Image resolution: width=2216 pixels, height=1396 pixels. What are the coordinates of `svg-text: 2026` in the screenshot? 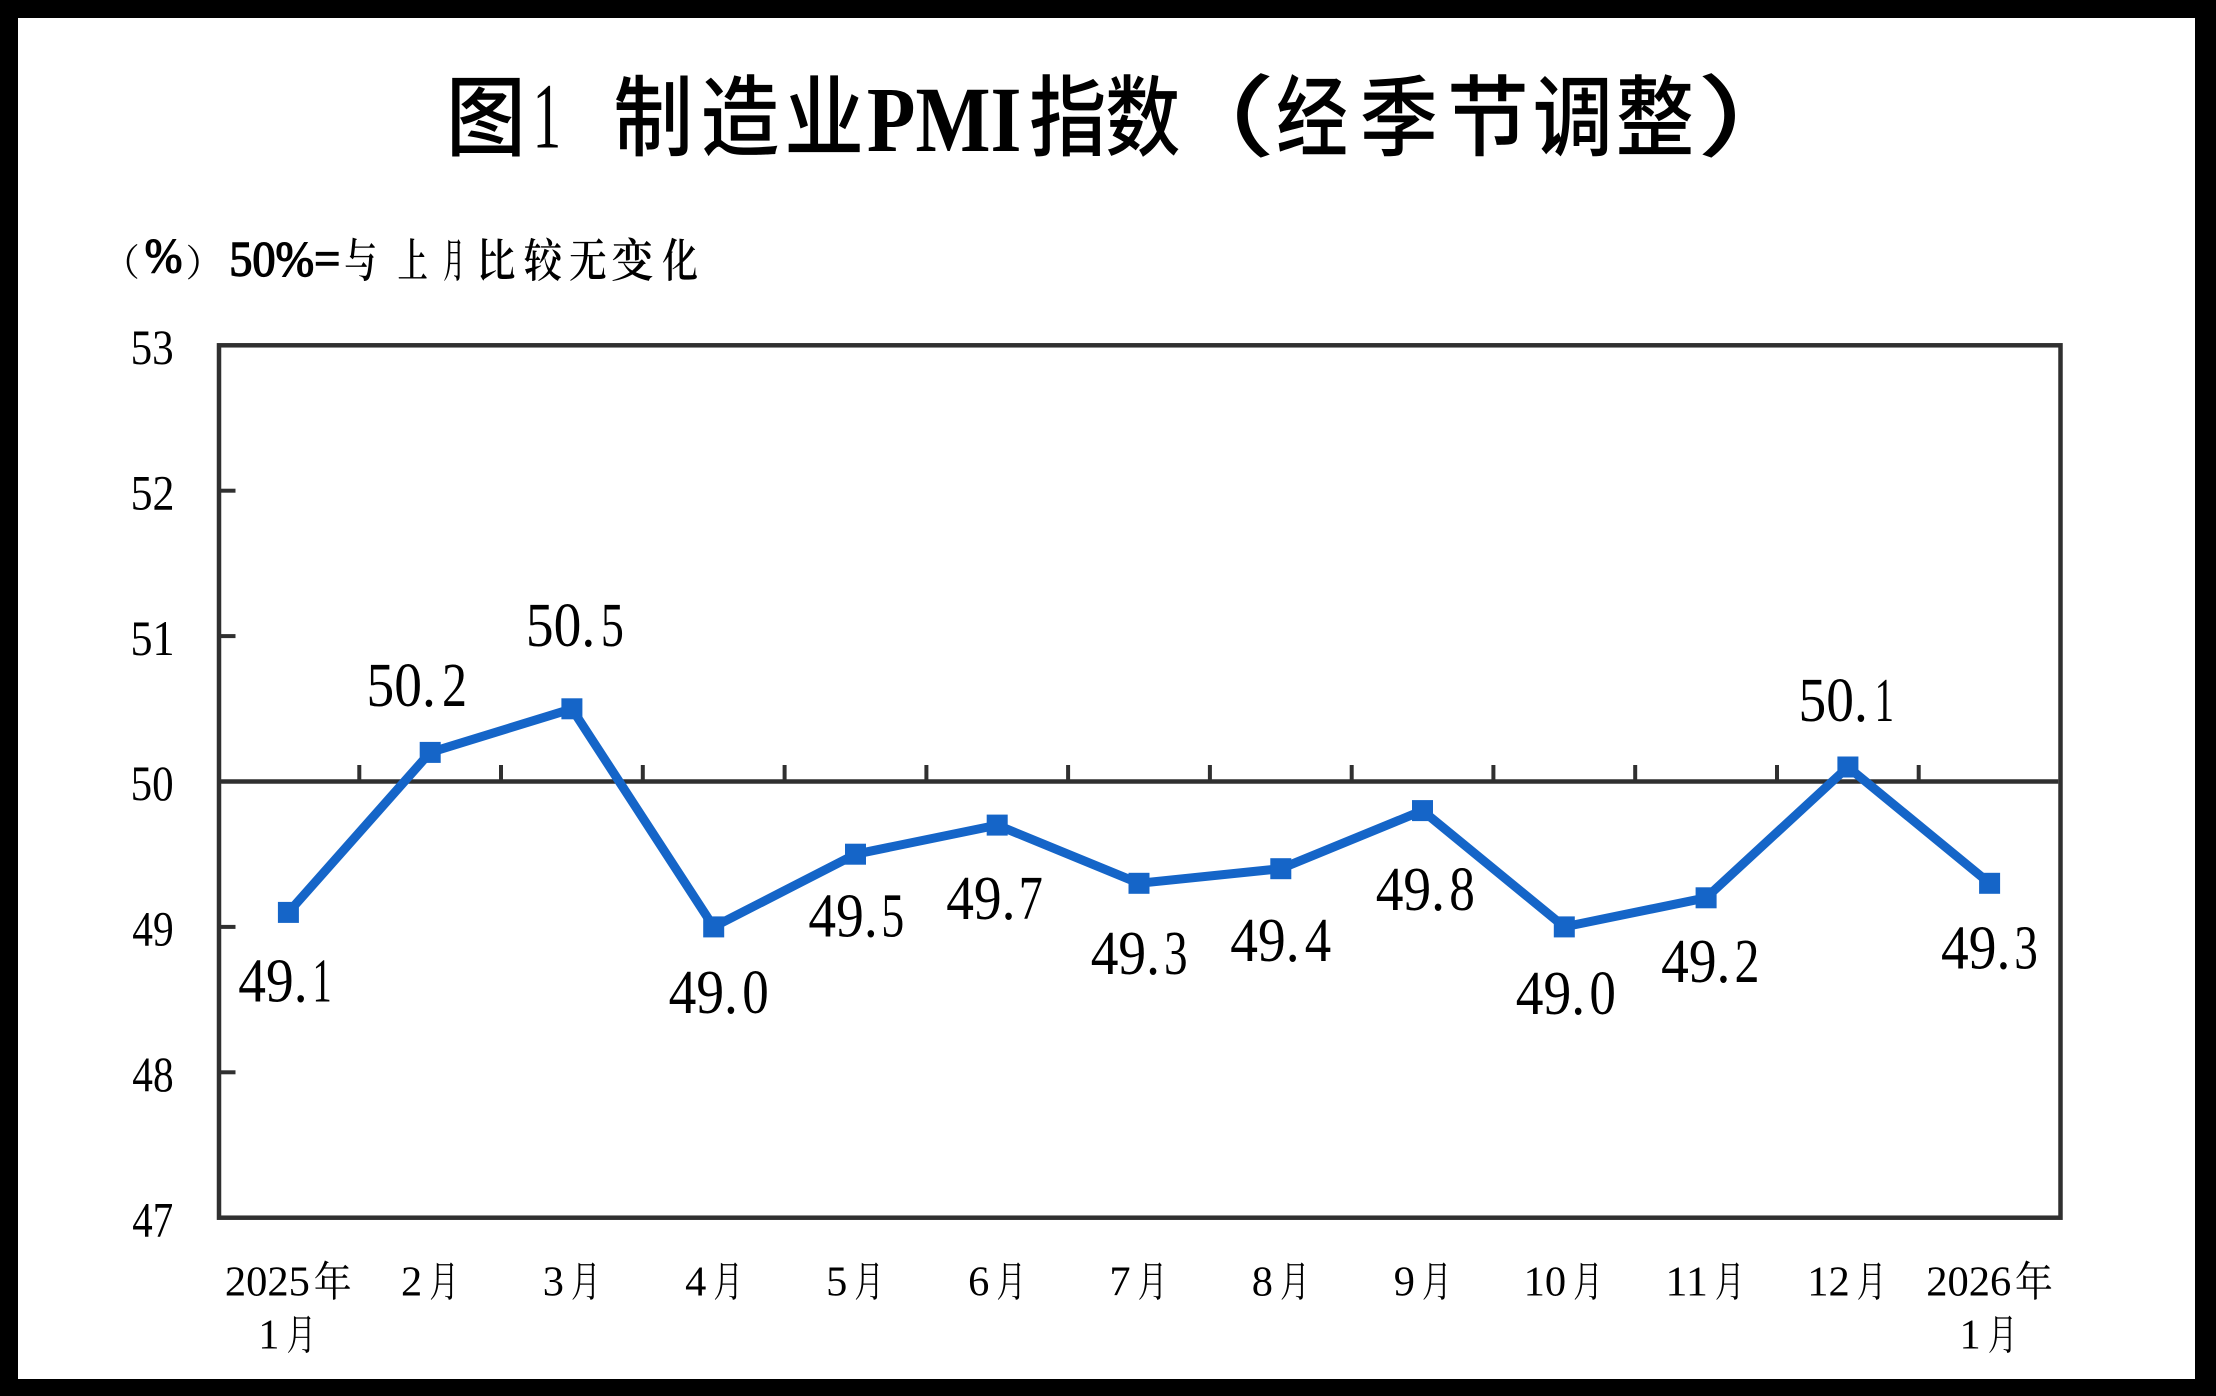 It's located at (1968, 1281).